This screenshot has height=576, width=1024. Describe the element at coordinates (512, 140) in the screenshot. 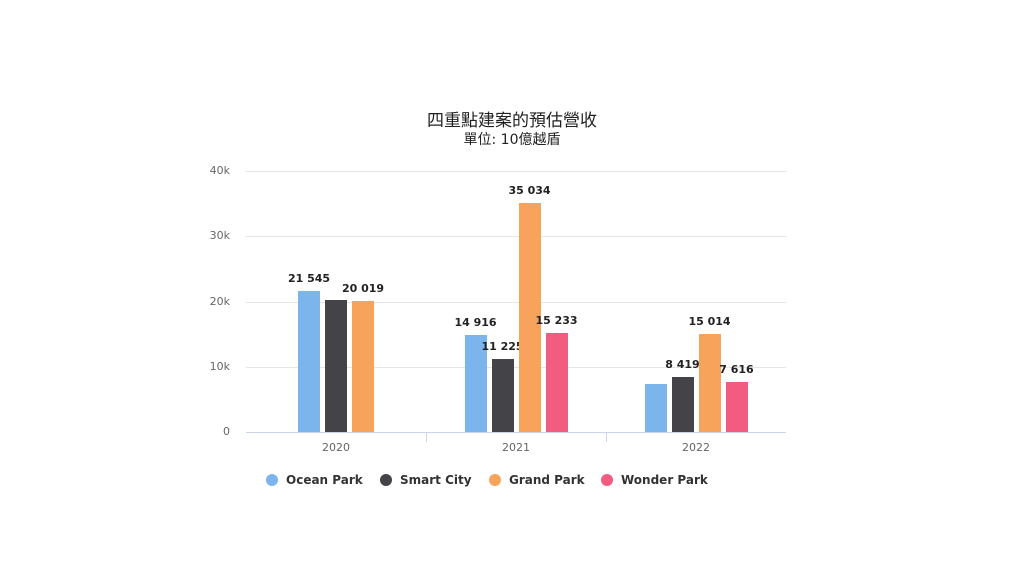

I see `chart-subtitle: 單位: 10億越盾` at that location.